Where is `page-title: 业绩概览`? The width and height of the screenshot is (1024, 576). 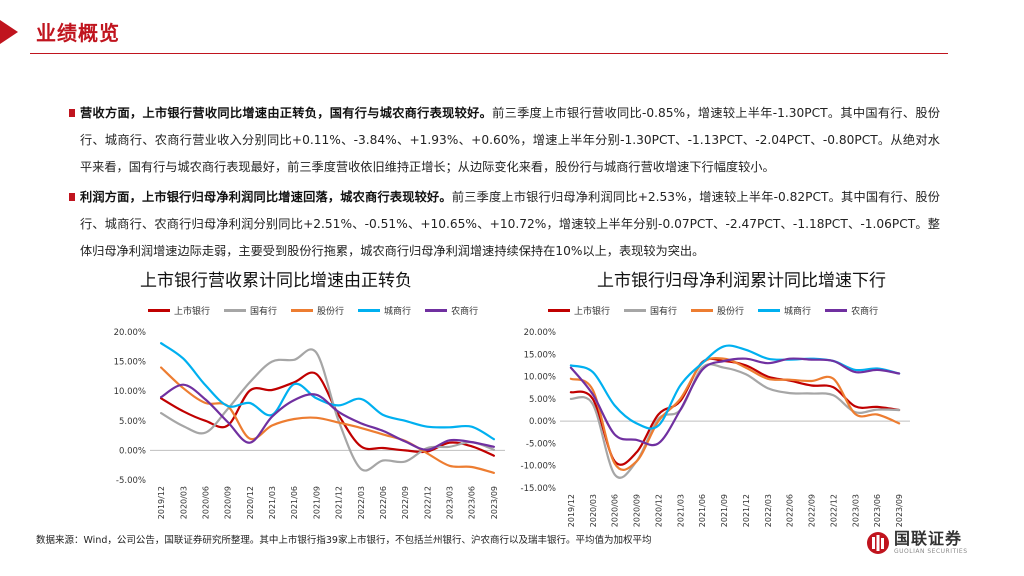
page-title: 业绩概览 is located at coordinates (78, 33).